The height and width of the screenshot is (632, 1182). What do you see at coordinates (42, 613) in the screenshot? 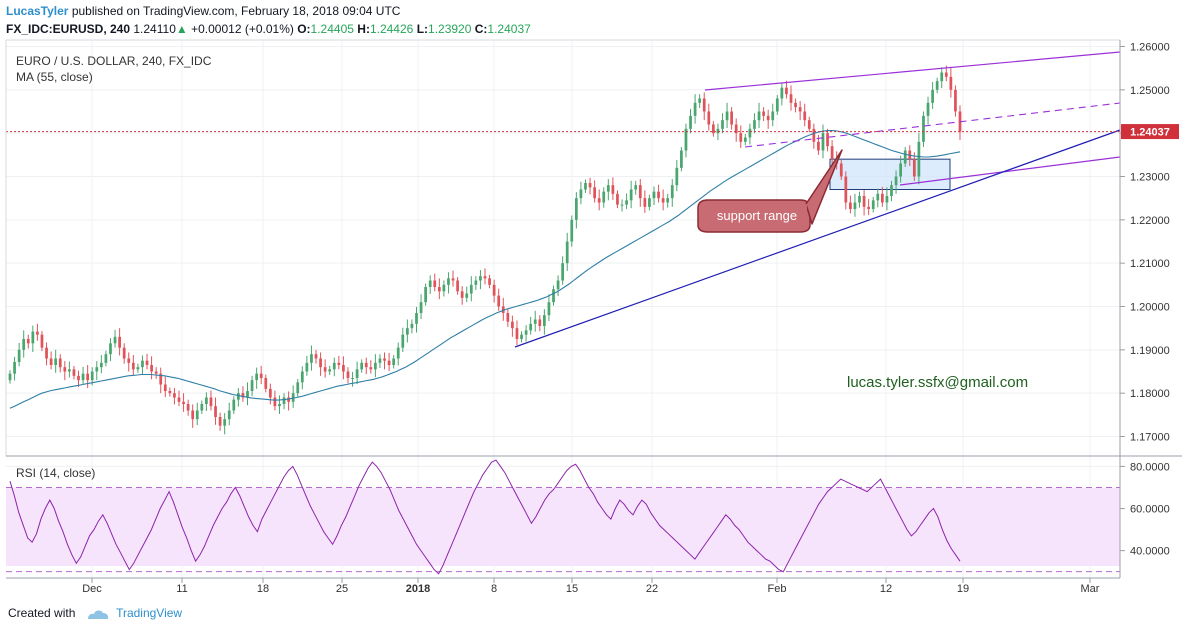
I see `created-with-text: Created with` at bounding box center [42, 613].